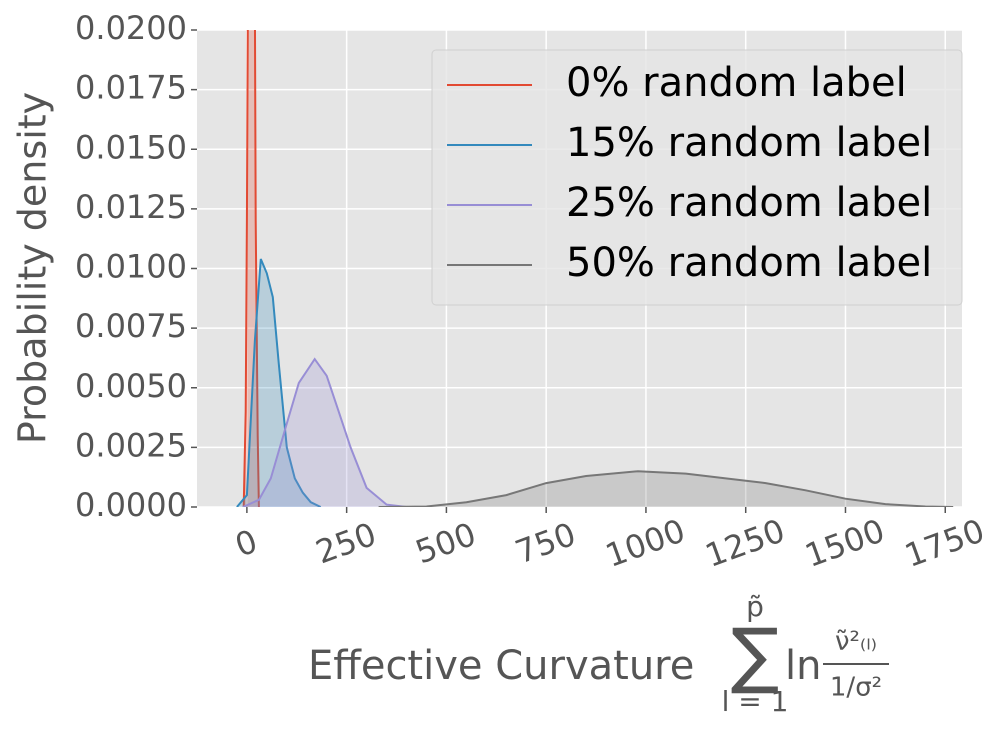  What do you see at coordinates (845, 543) in the screenshot?
I see `x-tick-label: 1500` at bounding box center [845, 543].